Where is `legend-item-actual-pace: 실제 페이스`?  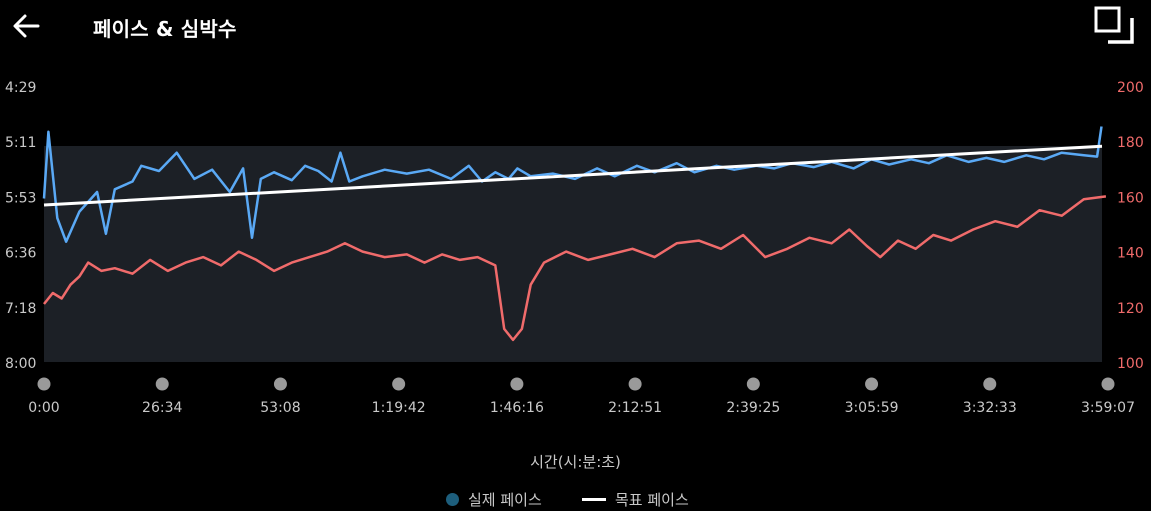 legend-item-actual-pace: 실제 페이스 is located at coordinates (494, 499).